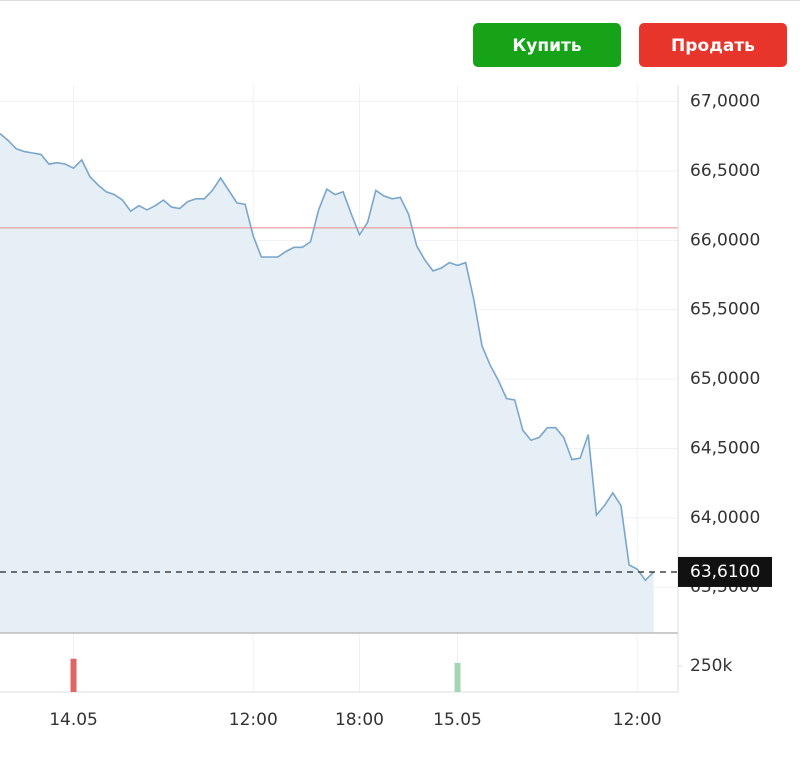  Describe the element at coordinates (73, 720) in the screenshot. I see `x-tick-label: 14.05` at that location.